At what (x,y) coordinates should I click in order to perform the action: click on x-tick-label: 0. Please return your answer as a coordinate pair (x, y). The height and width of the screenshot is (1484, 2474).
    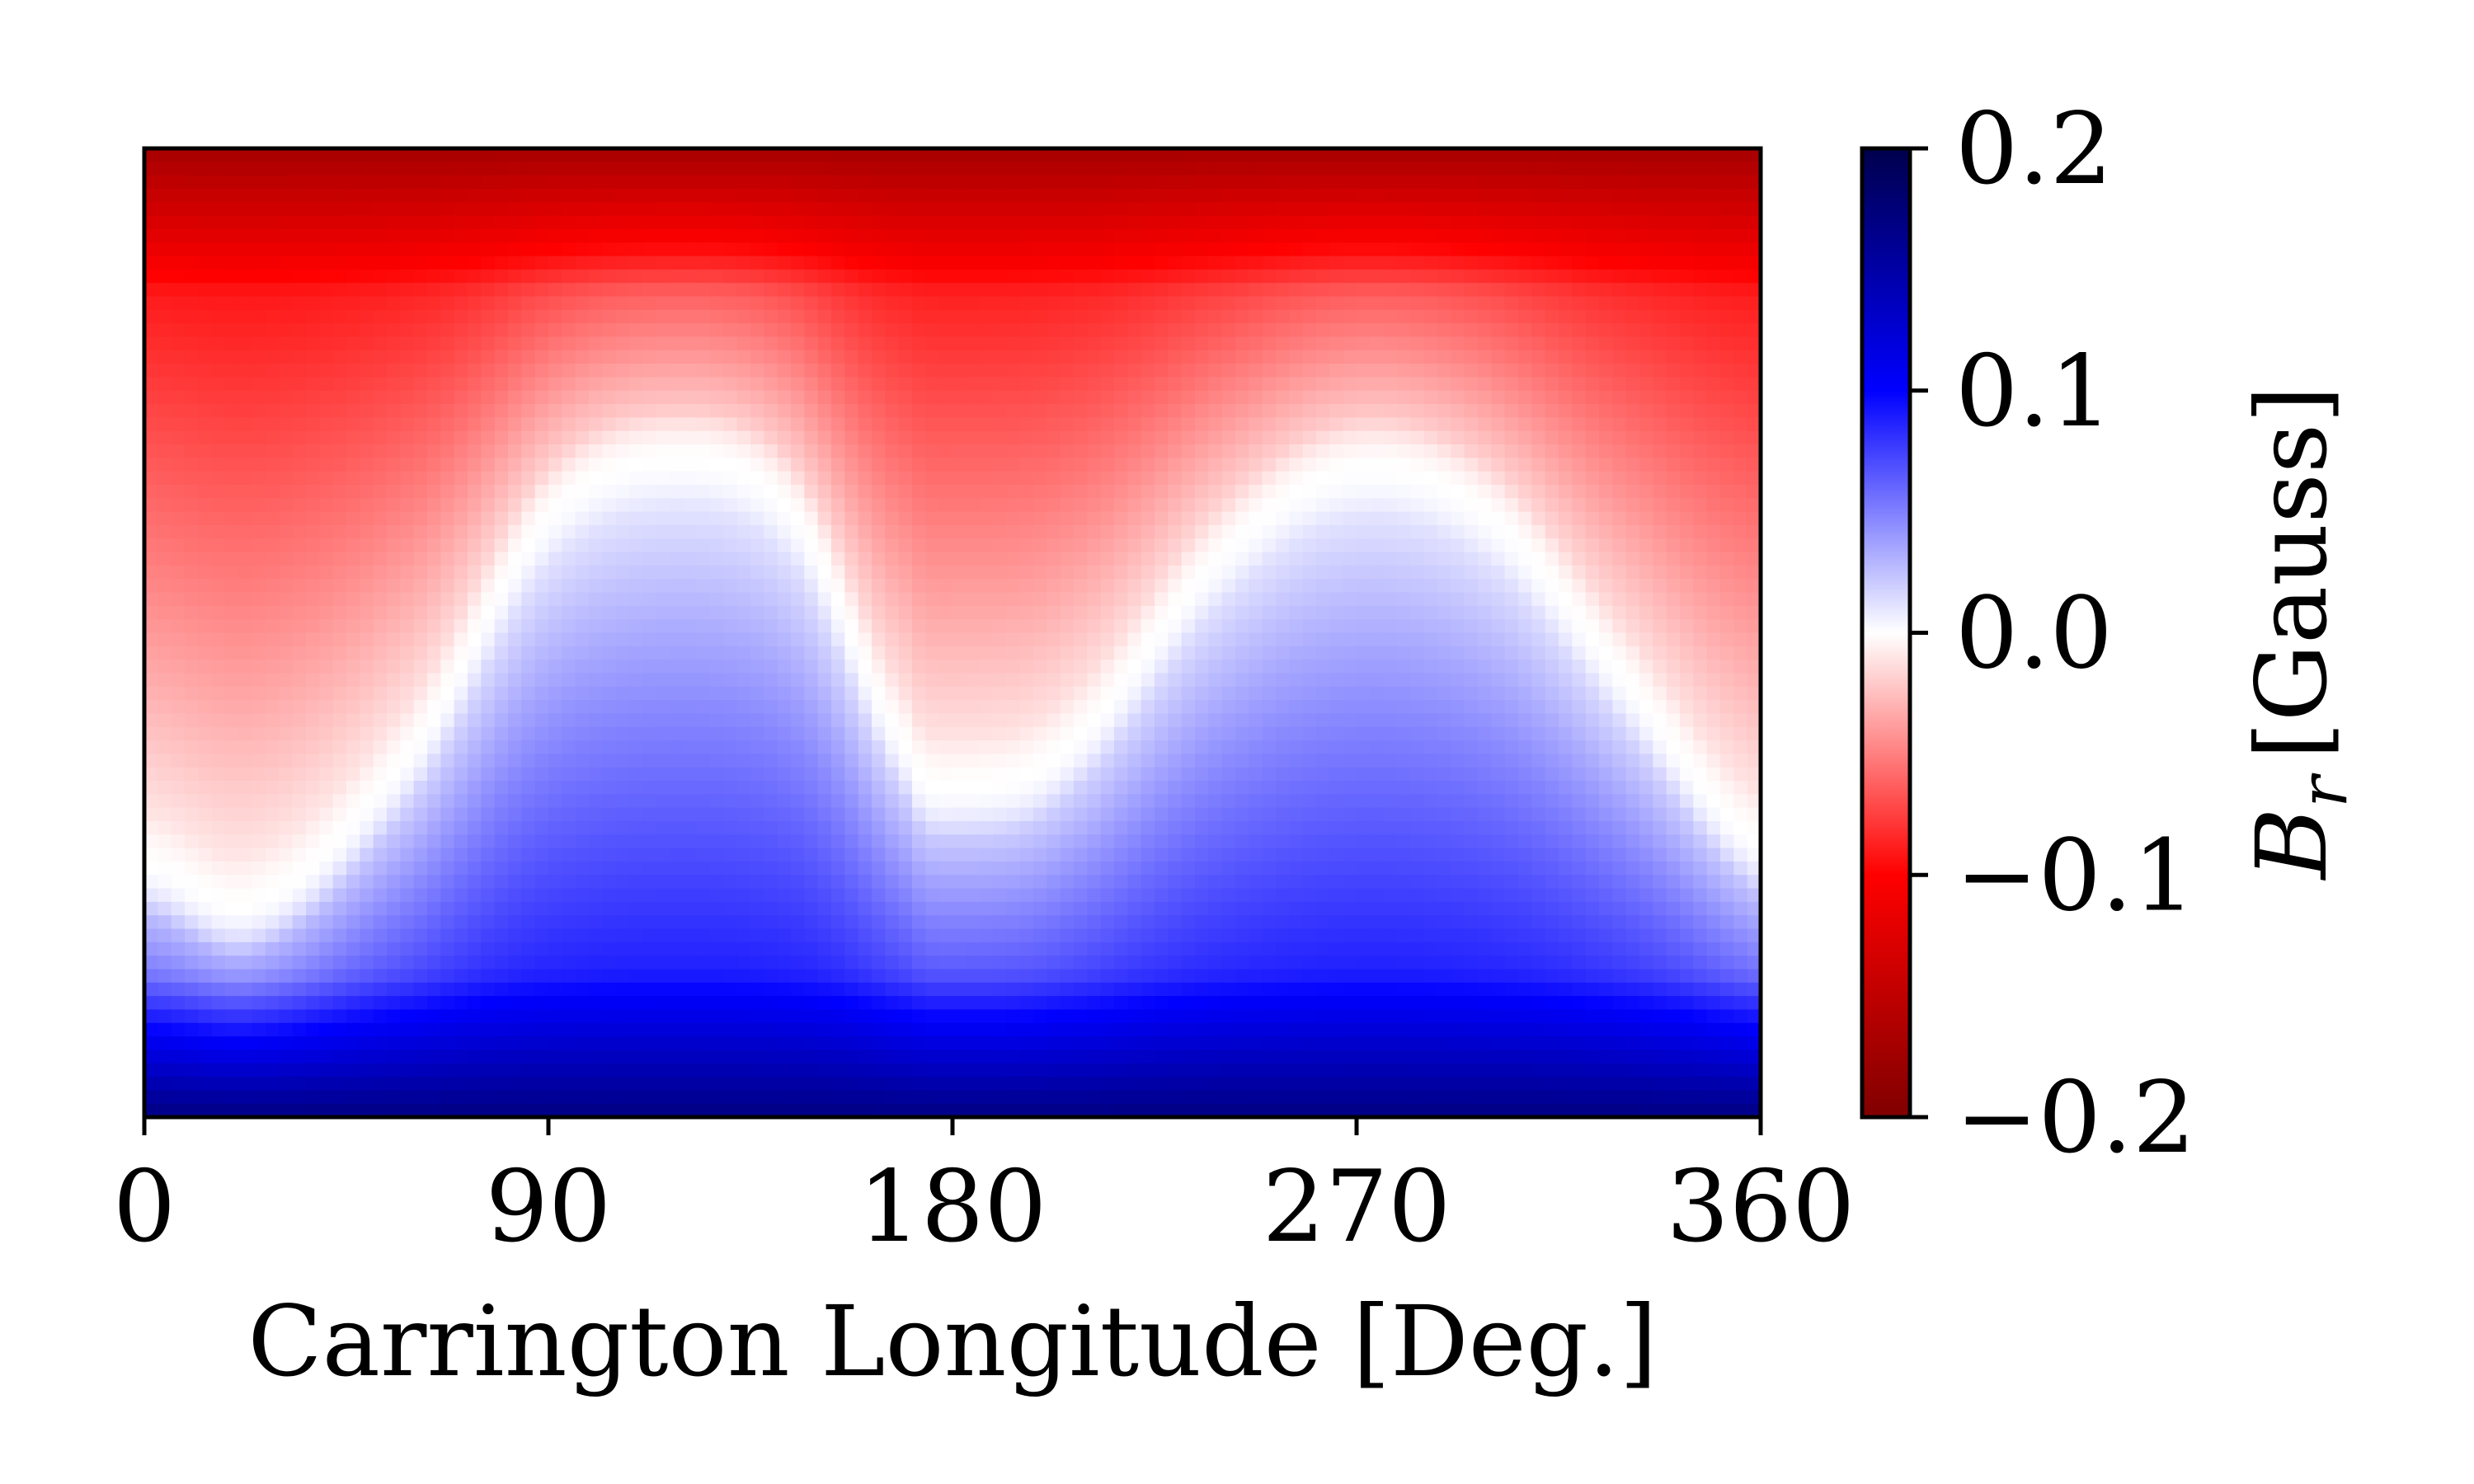
    Looking at the image, I should click on (144, 1207).